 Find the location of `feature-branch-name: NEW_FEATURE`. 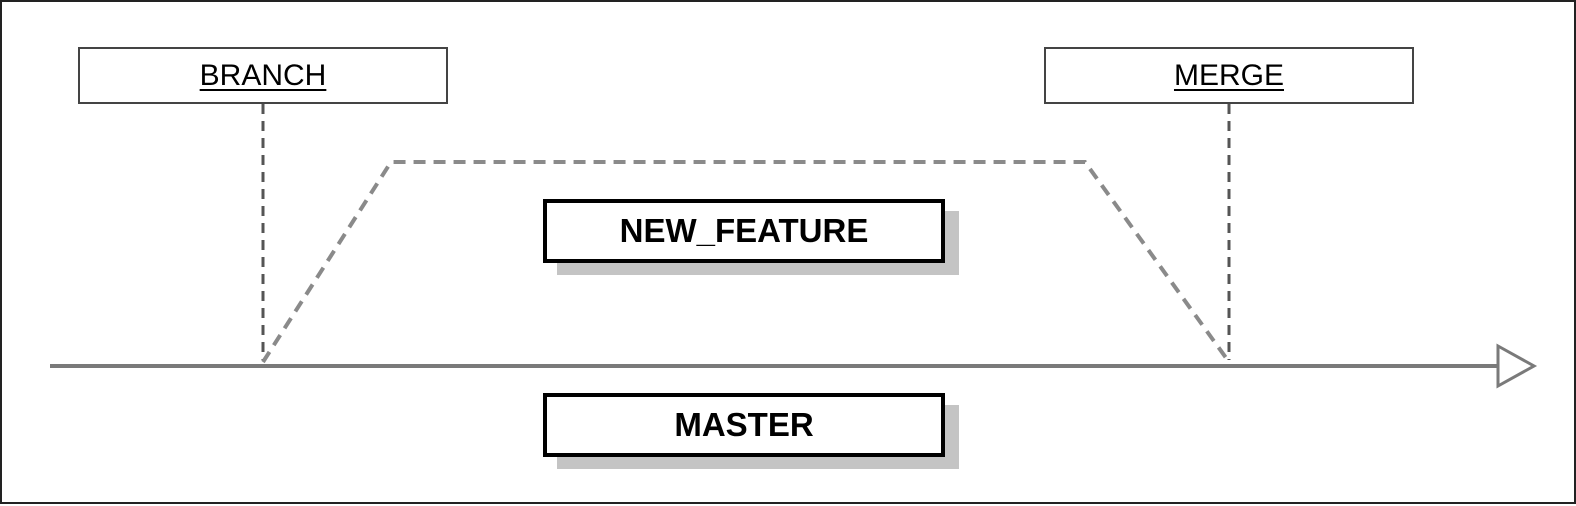

feature-branch-name: NEW_FEATURE is located at coordinates (744, 230).